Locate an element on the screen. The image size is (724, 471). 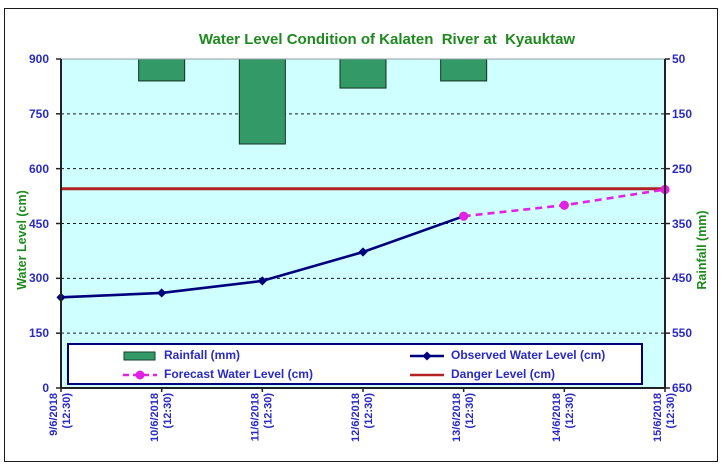
left-axis-tick: 900 is located at coordinates (38, 59).